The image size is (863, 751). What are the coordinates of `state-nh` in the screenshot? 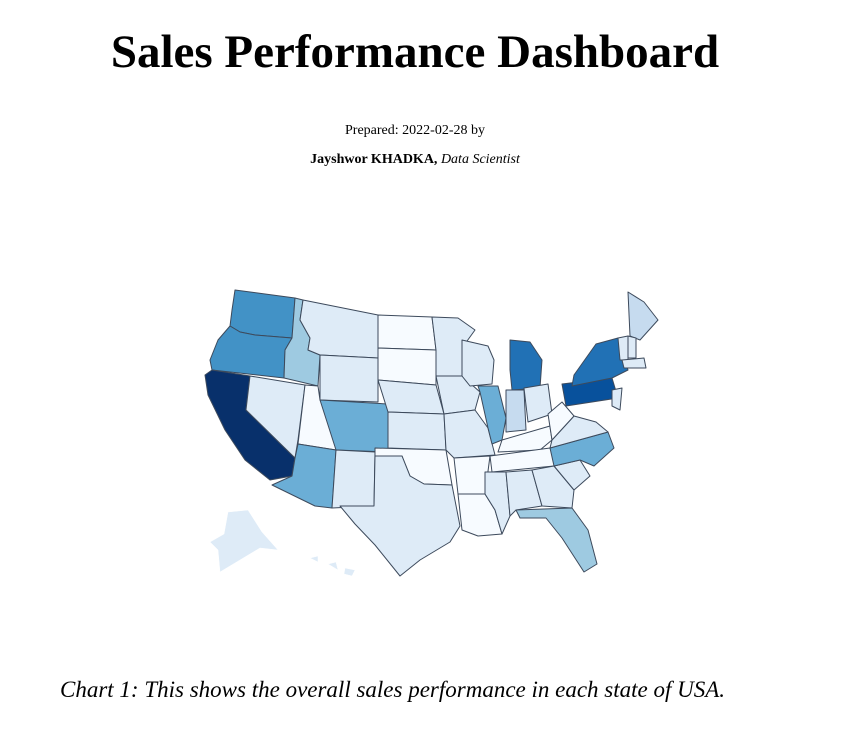 It's located at (632, 347).